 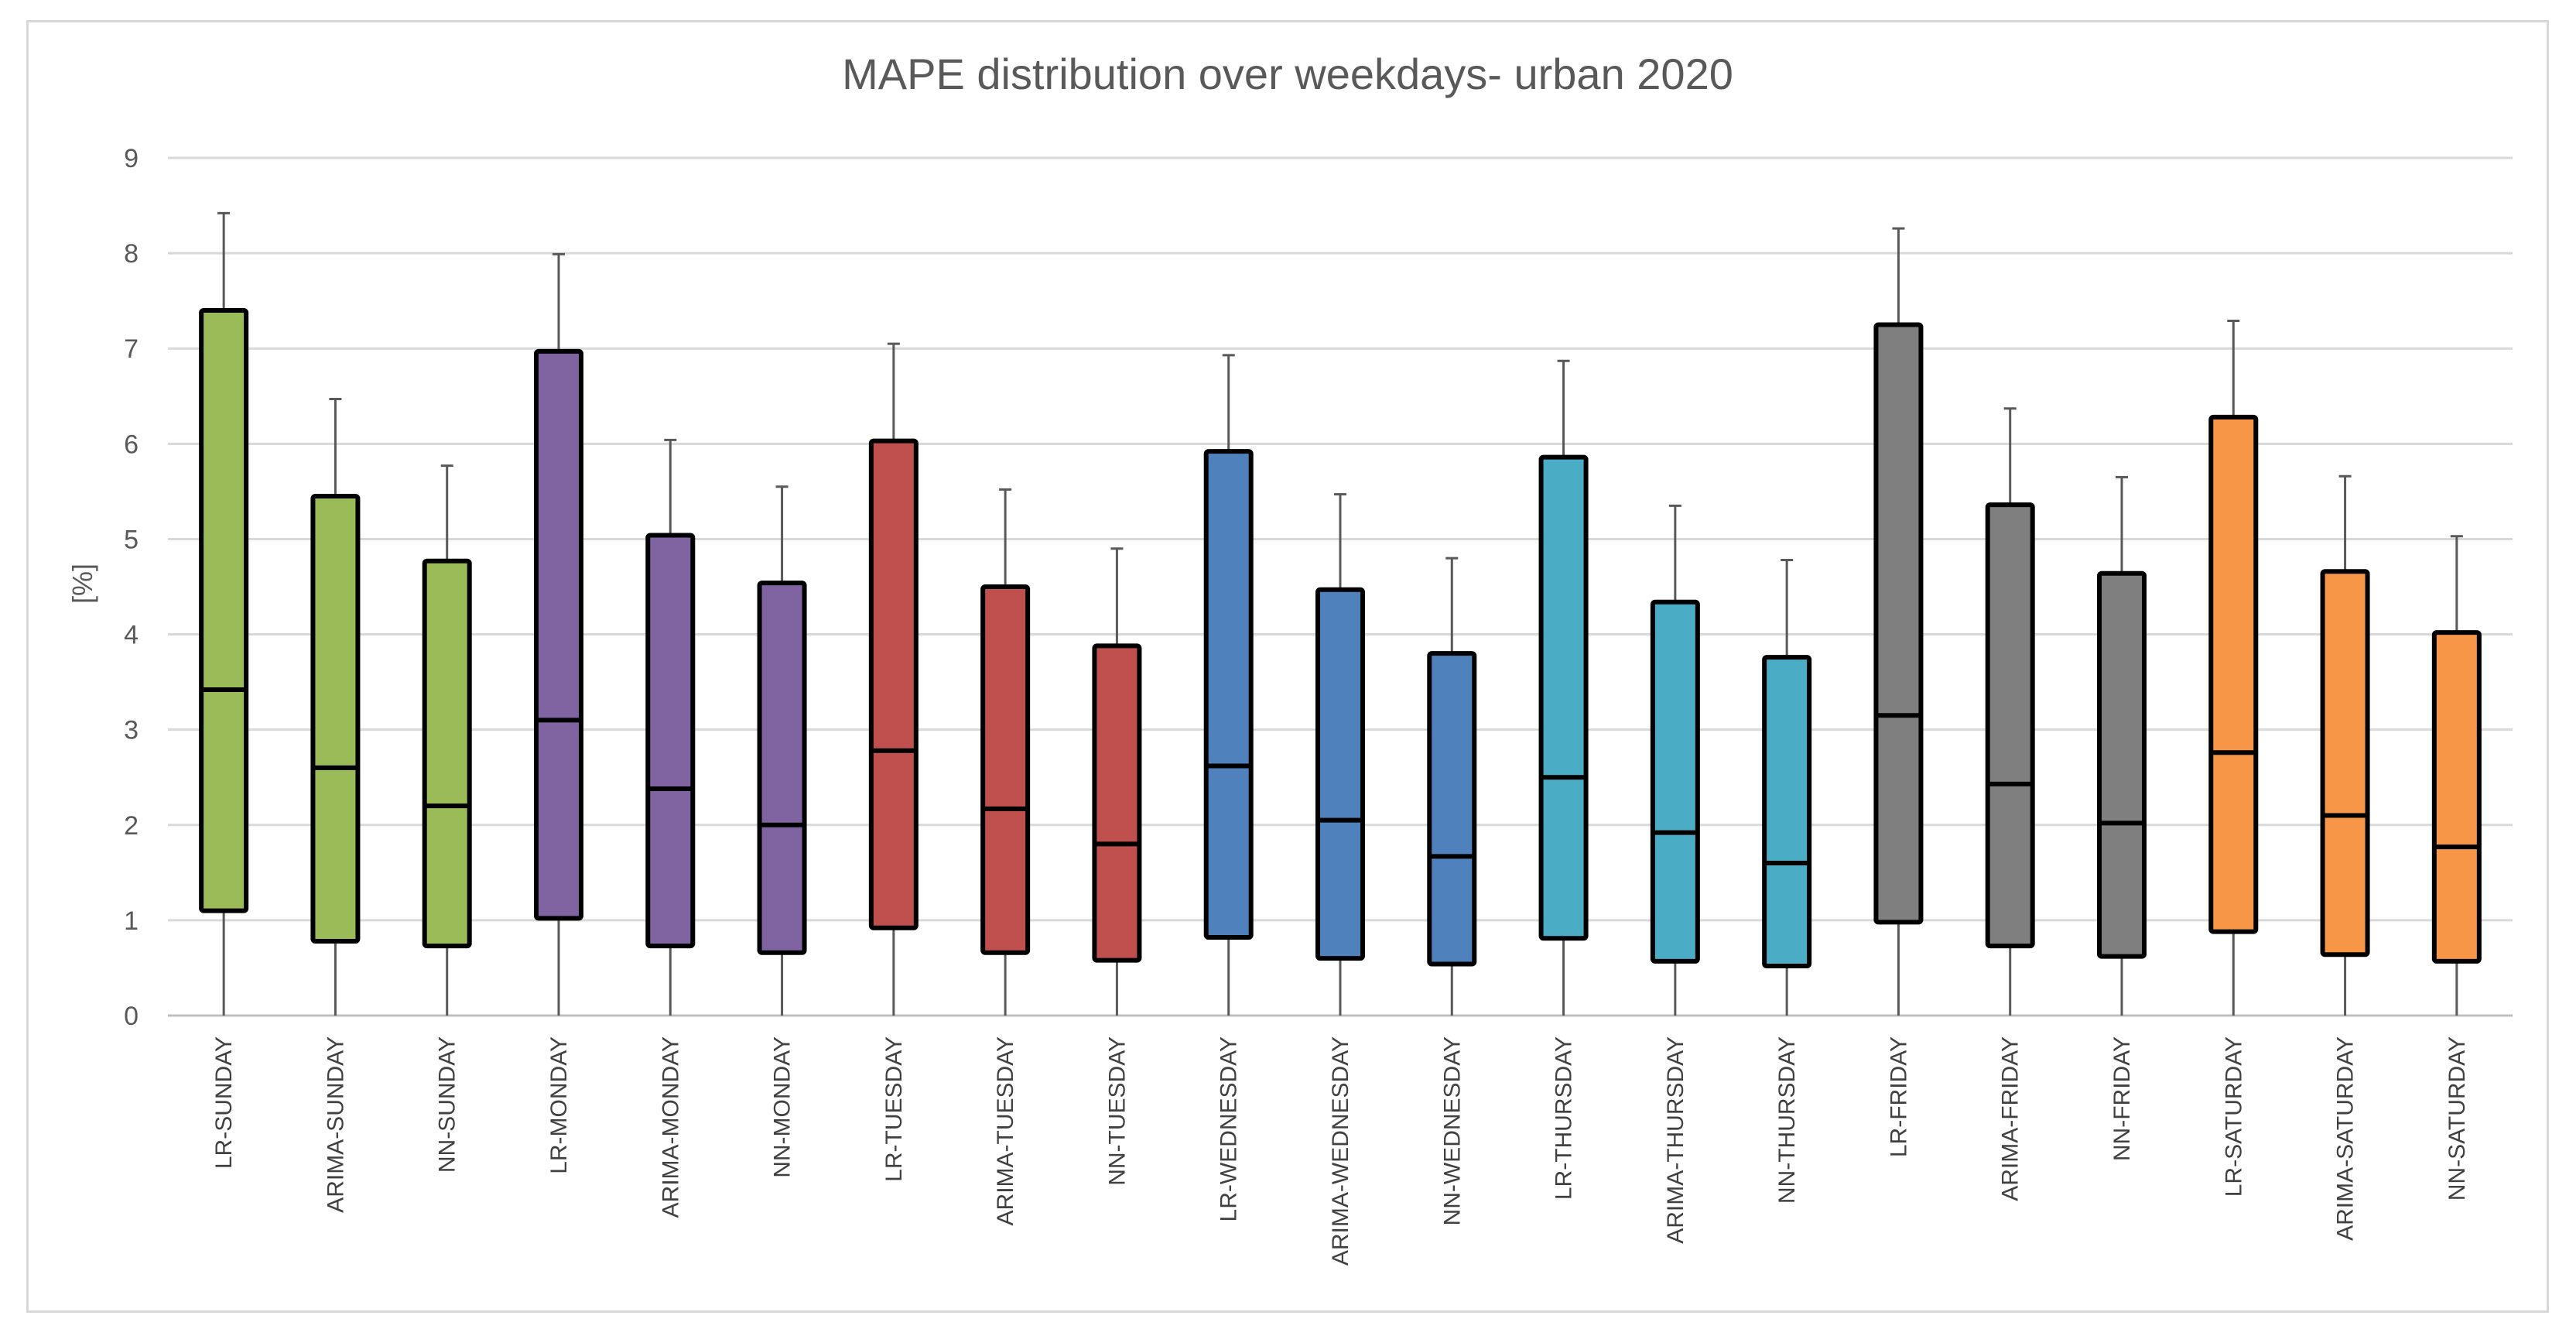 I want to click on x-tick-label: NN-FRIDAY, so click(x=2122, y=1098).